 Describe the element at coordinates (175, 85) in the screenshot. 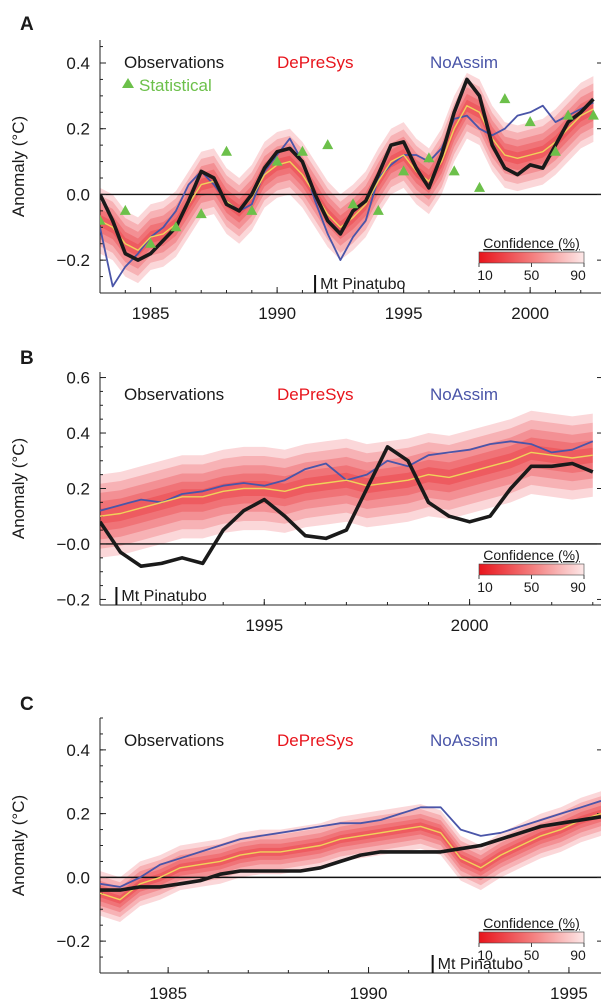

I see `legend-statistical: Statistical` at that location.